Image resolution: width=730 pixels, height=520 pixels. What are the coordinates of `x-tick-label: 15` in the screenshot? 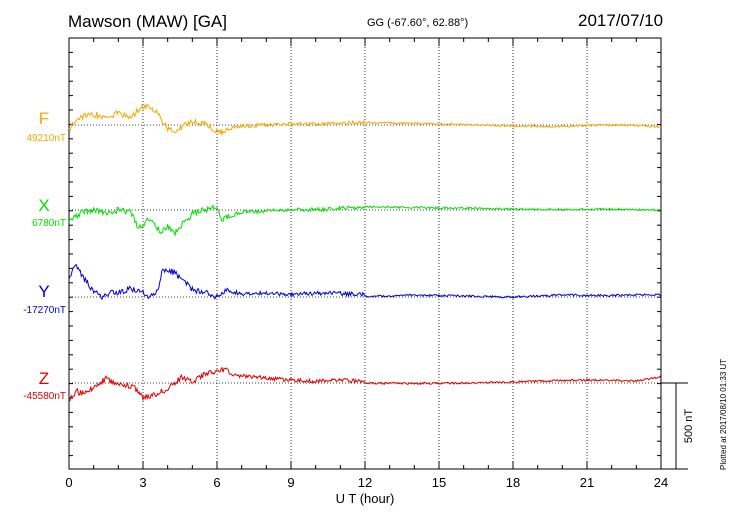 It's located at (439, 482).